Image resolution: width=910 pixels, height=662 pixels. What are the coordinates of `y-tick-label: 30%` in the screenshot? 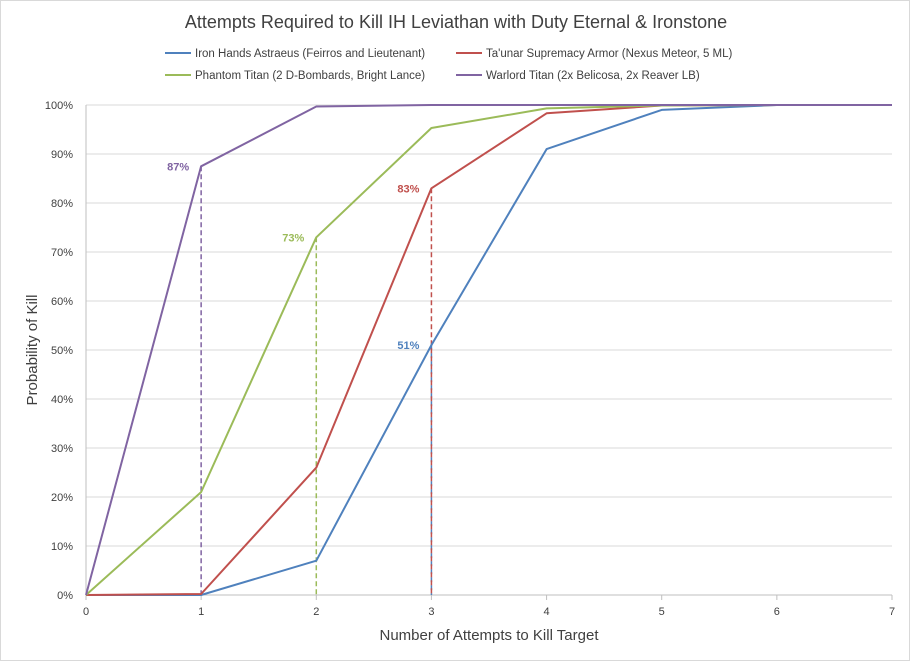 It's located at (62, 449).